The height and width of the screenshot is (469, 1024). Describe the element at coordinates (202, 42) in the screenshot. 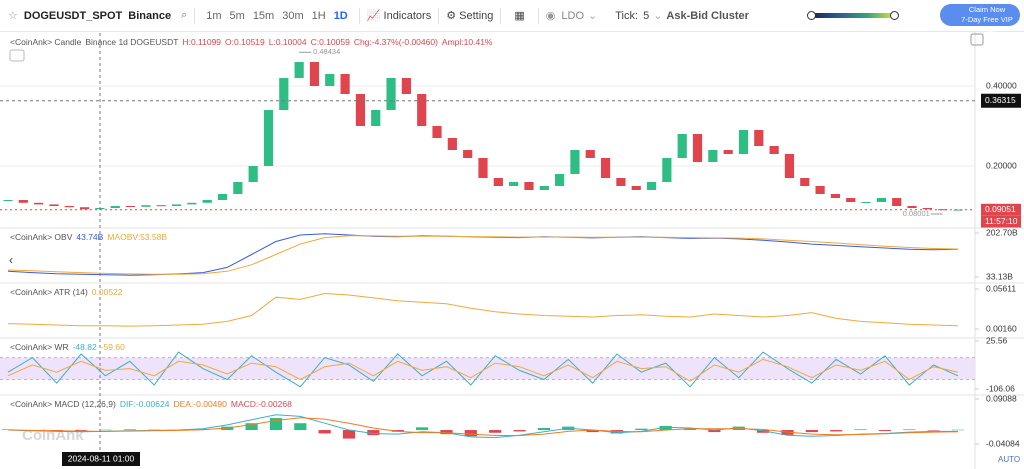

I see `legend-item: H:0.11099` at that location.